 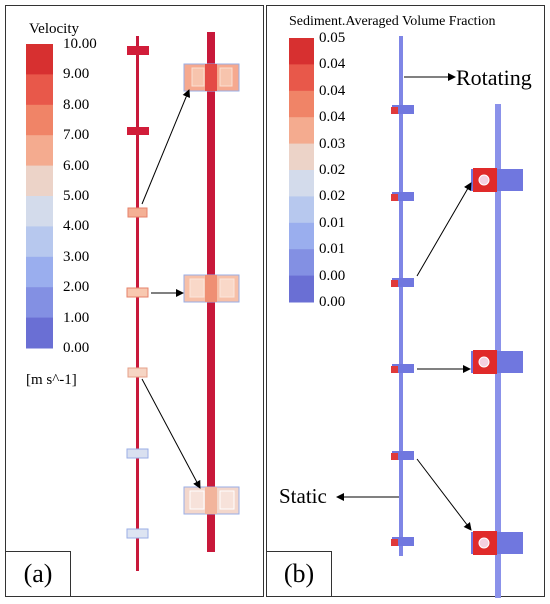 I want to click on velocity-colorbar-tick-label: 3.00, so click(x=76, y=256).